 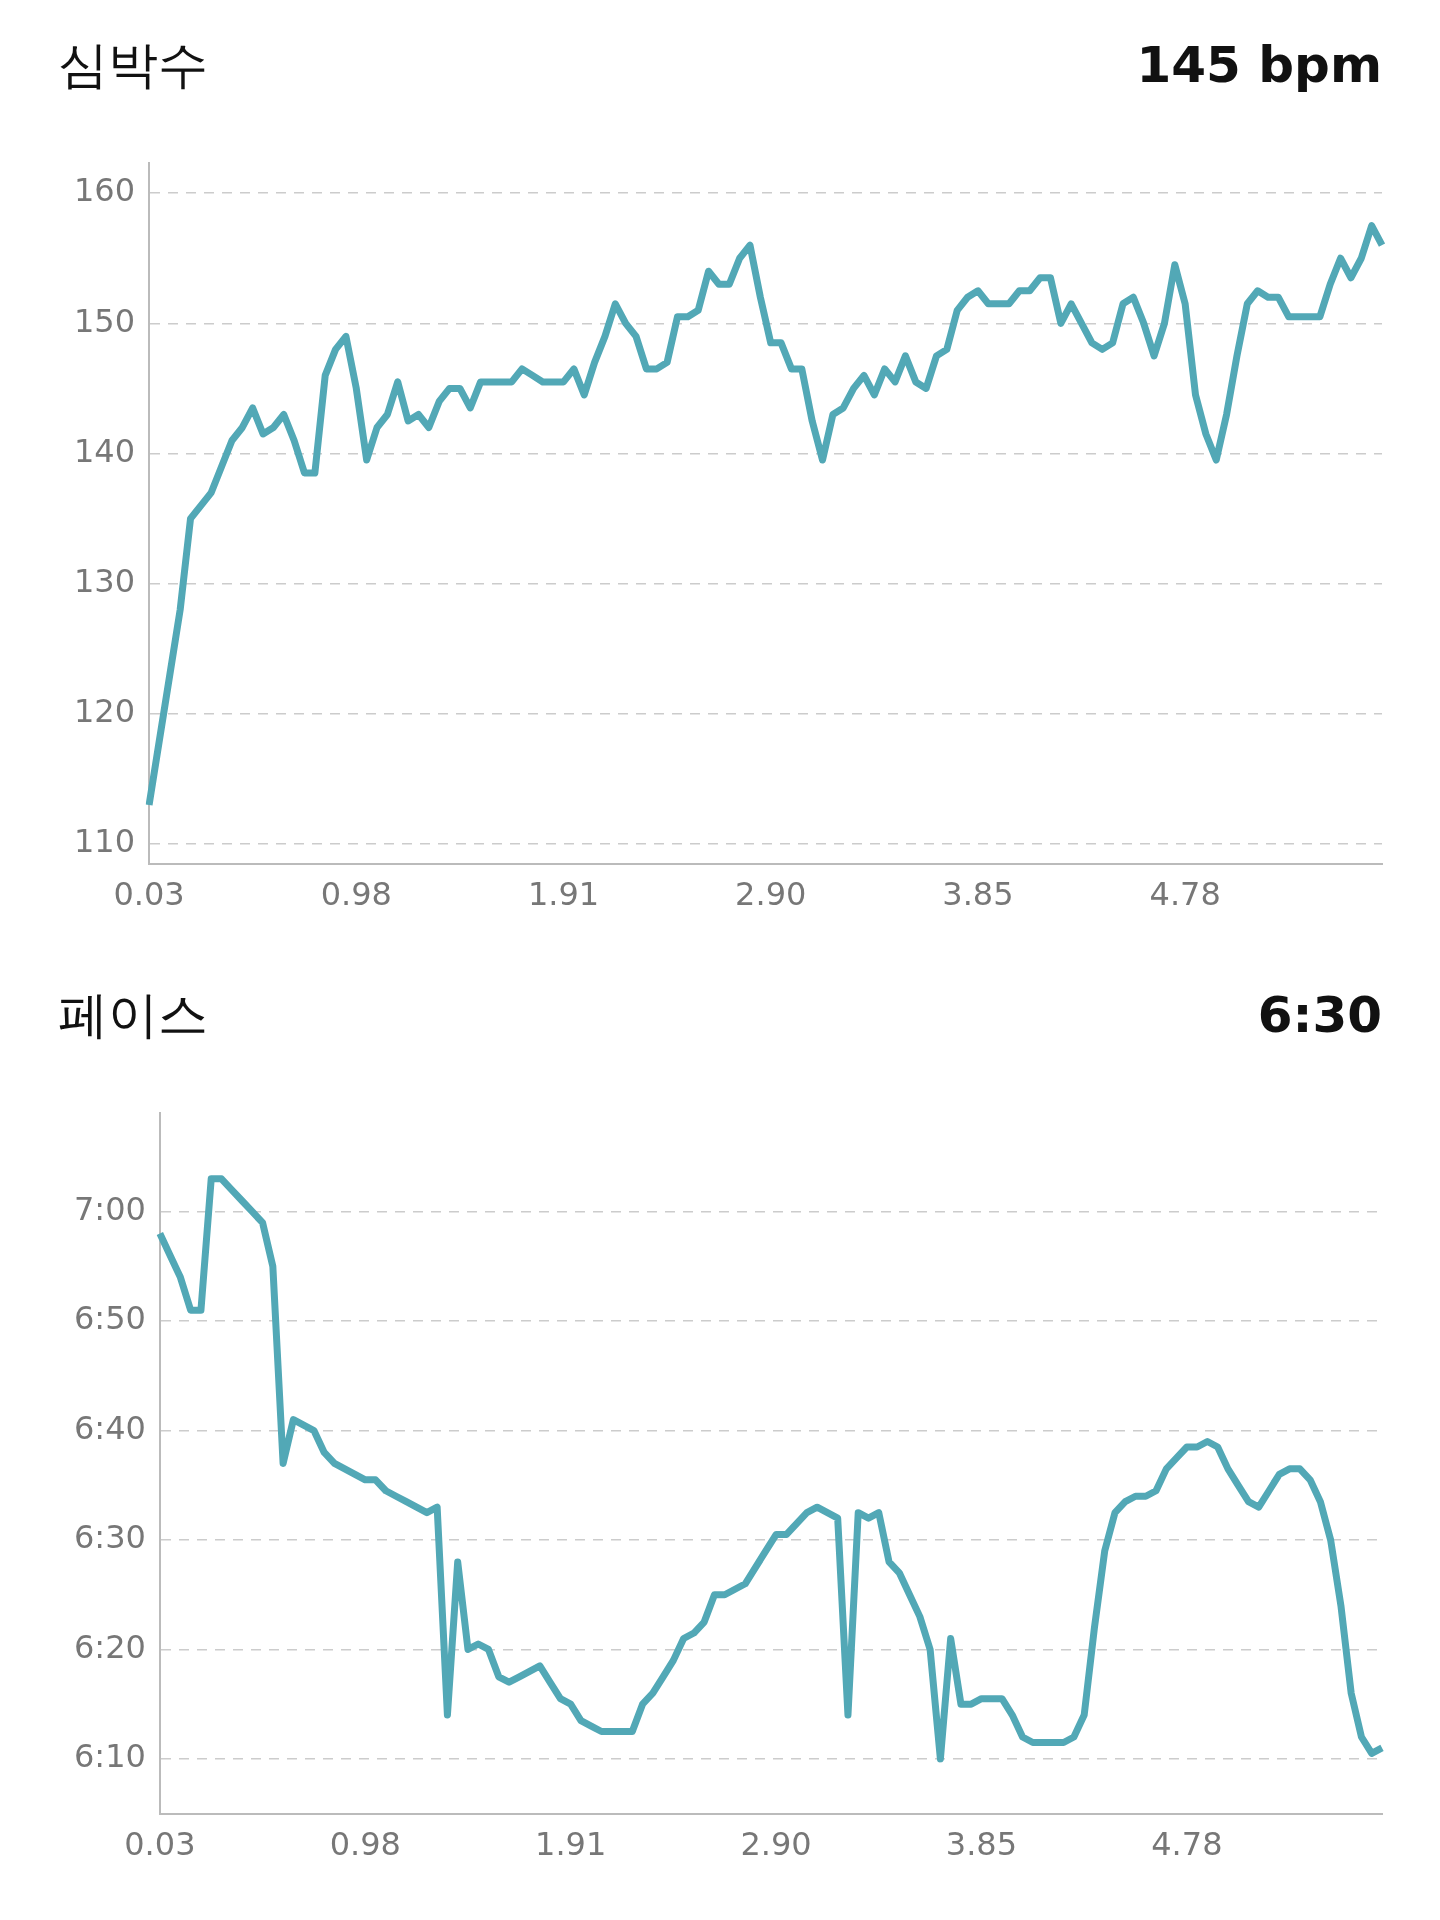 I want to click on y-tick-label: 6:40, so click(x=110, y=1427).